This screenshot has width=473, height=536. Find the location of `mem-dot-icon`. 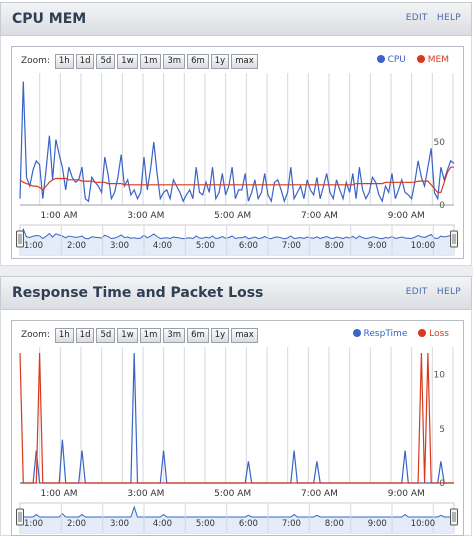

mem-dot-icon is located at coordinates (420, 59).